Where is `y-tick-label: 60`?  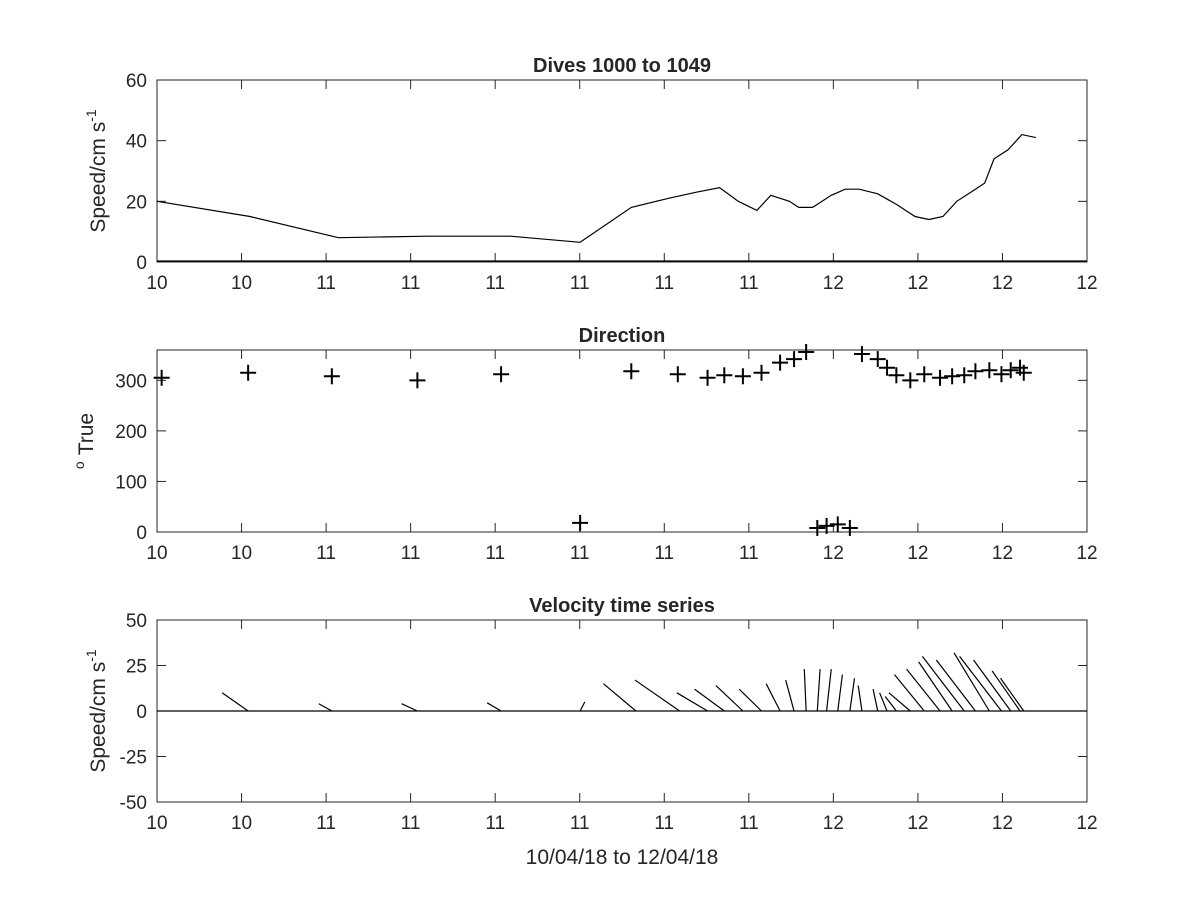 y-tick-label: 60 is located at coordinates (136, 81).